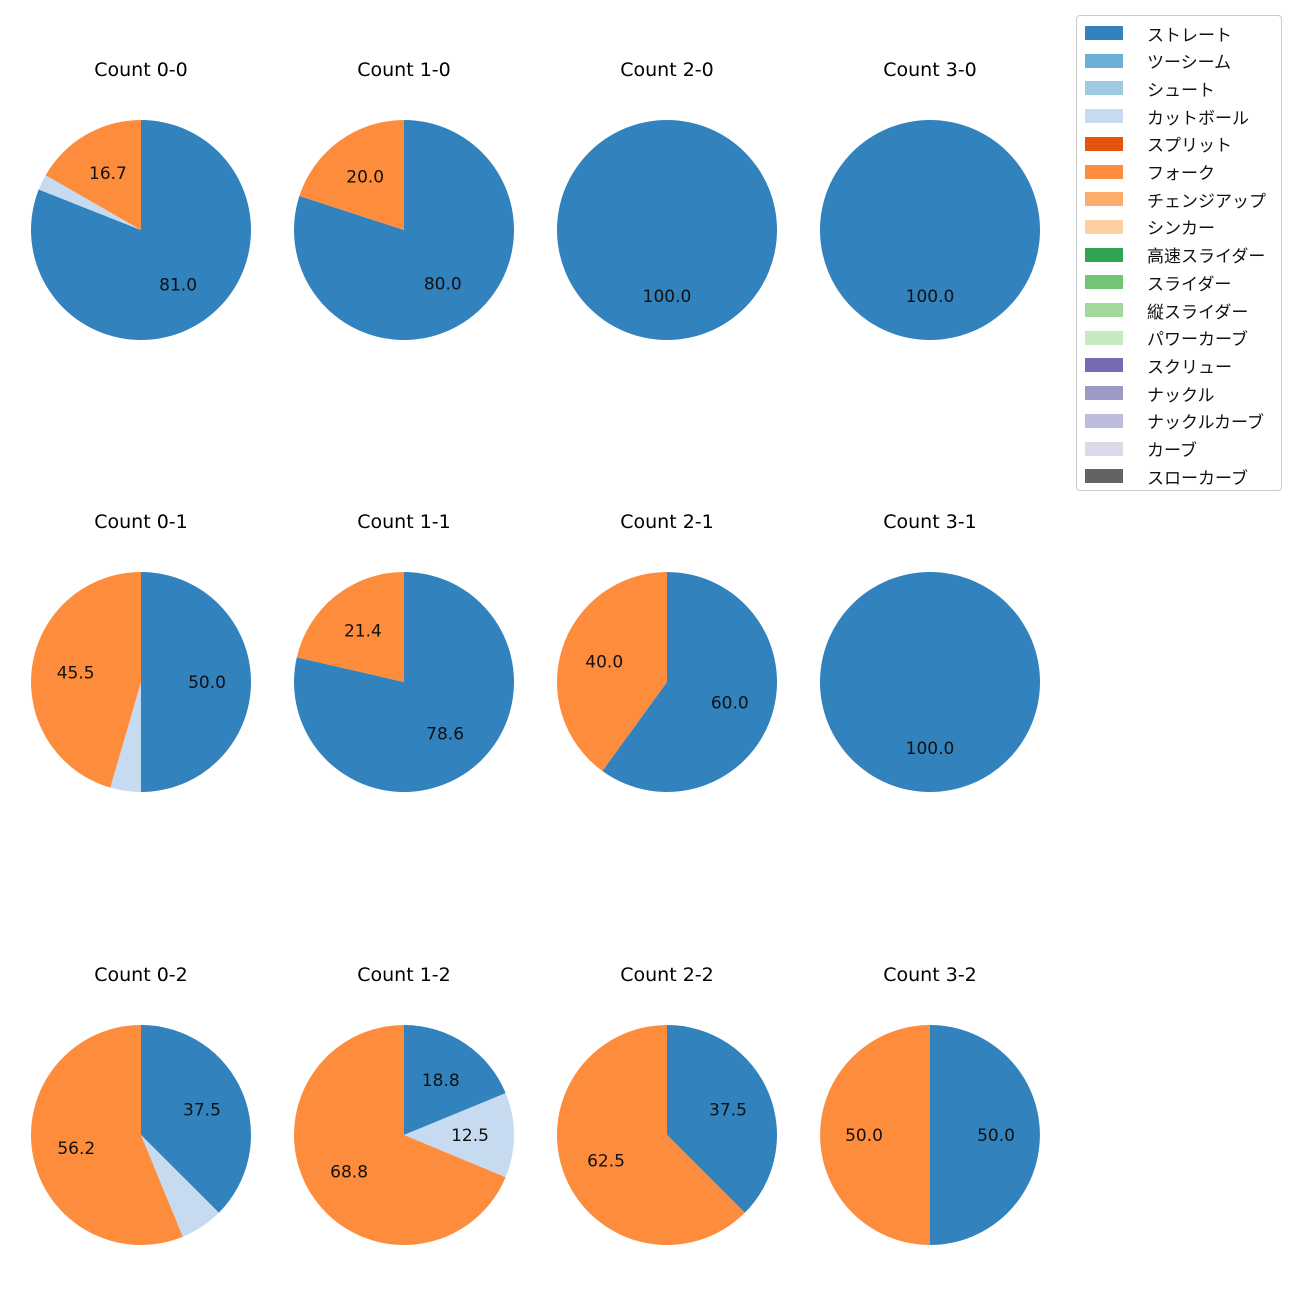  I want to click on pie-11: Count 2-2 37.5 62.5, so click(666, 1104).